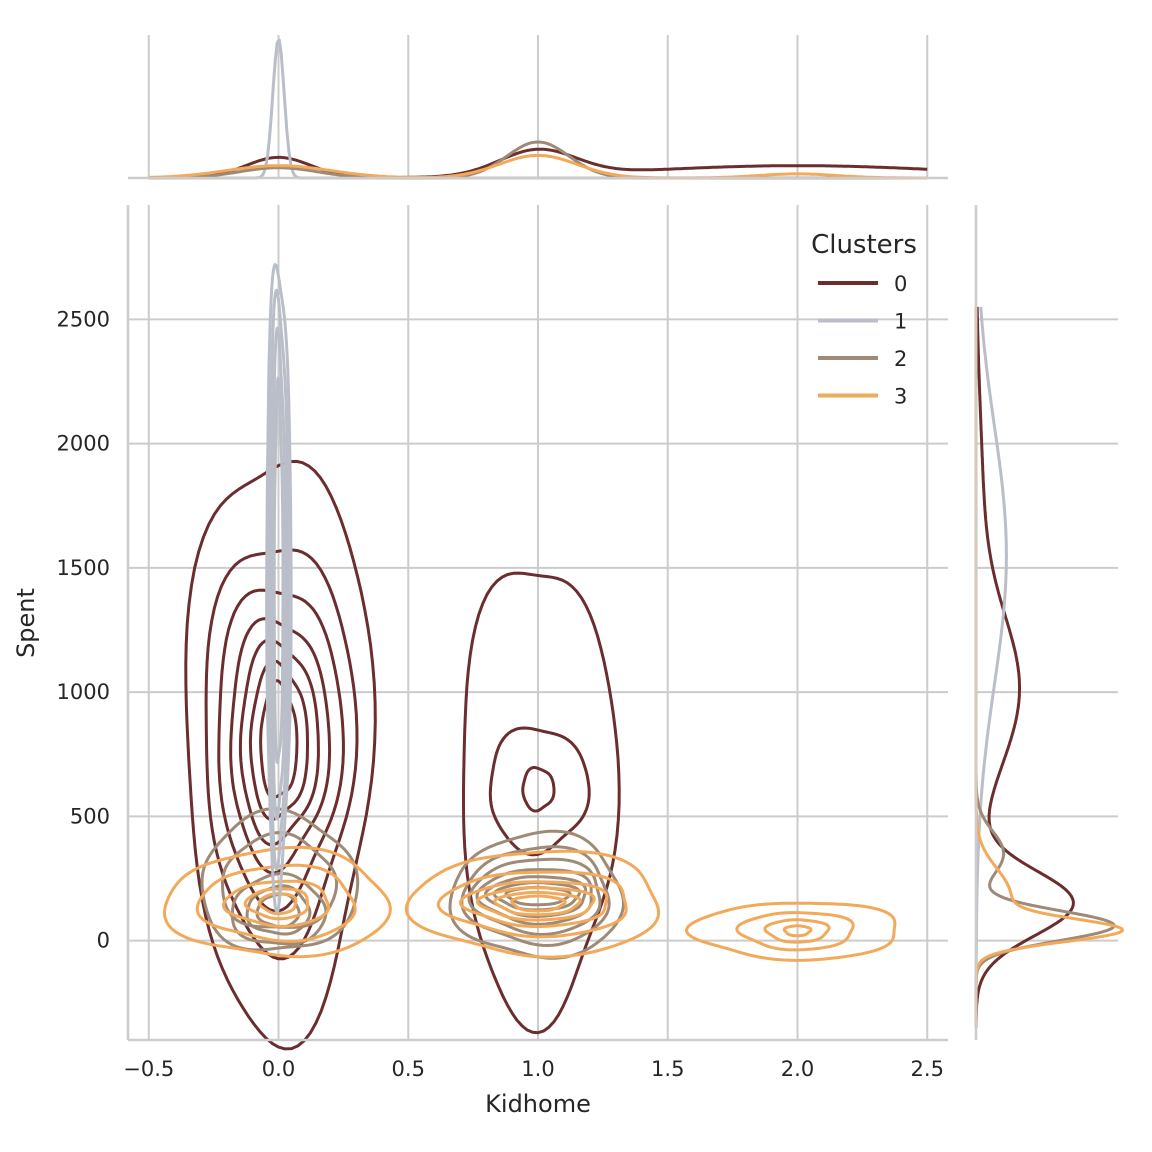 The width and height of the screenshot is (1152, 1152). I want to click on y-tick-label: 0, so click(103, 941).